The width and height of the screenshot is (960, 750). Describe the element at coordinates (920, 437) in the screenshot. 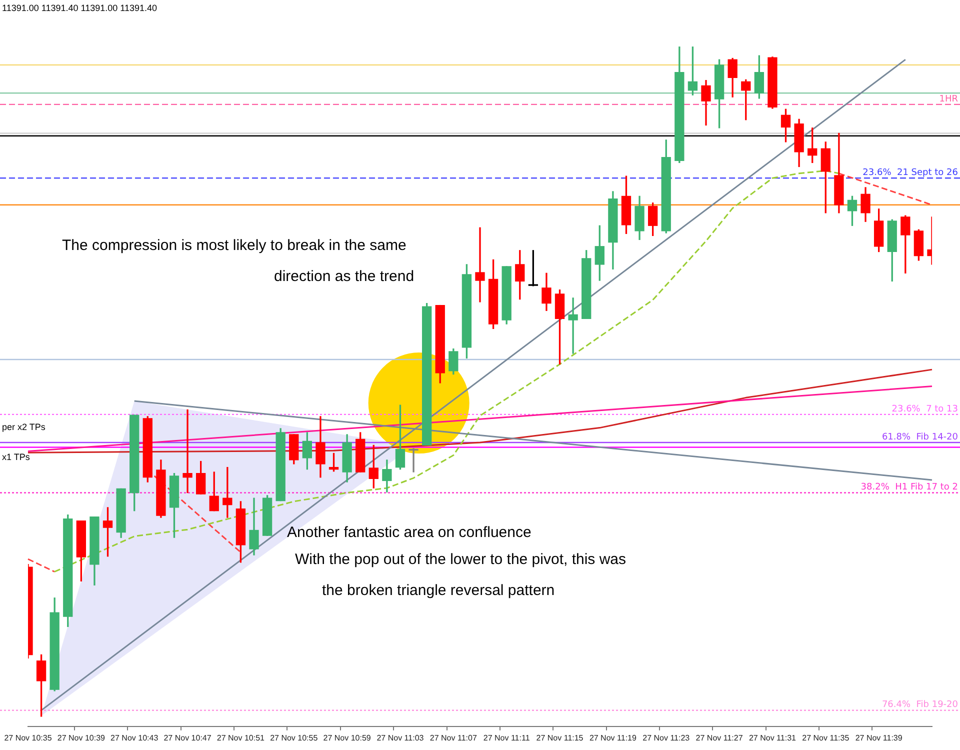

I see `ref-line-label: 61.8% Fib 14-20` at that location.